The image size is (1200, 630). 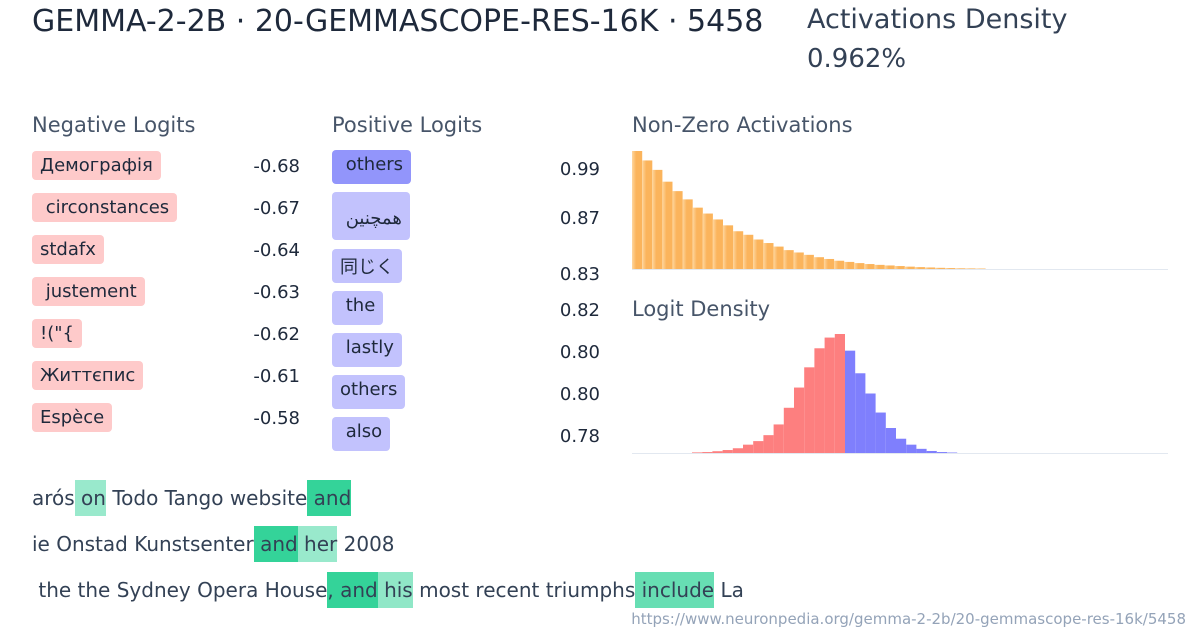 What do you see at coordinates (579, 310) in the screenshot?
I see `positive-logit-value: 0.82` at bounding box center [579, 310].